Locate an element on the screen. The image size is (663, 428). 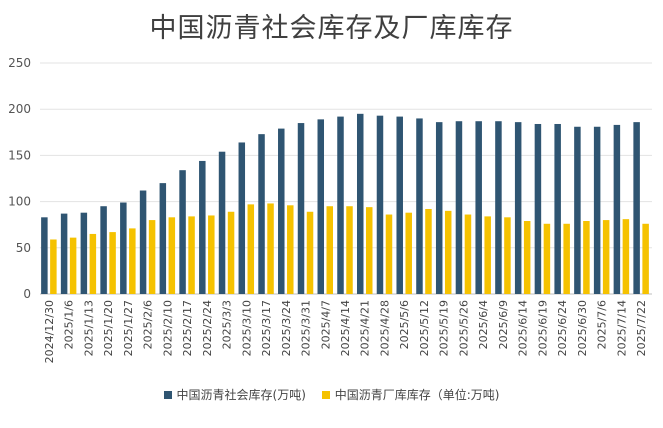
x-tick-label: 2025/4/28 is located at coordinates (384, 328).